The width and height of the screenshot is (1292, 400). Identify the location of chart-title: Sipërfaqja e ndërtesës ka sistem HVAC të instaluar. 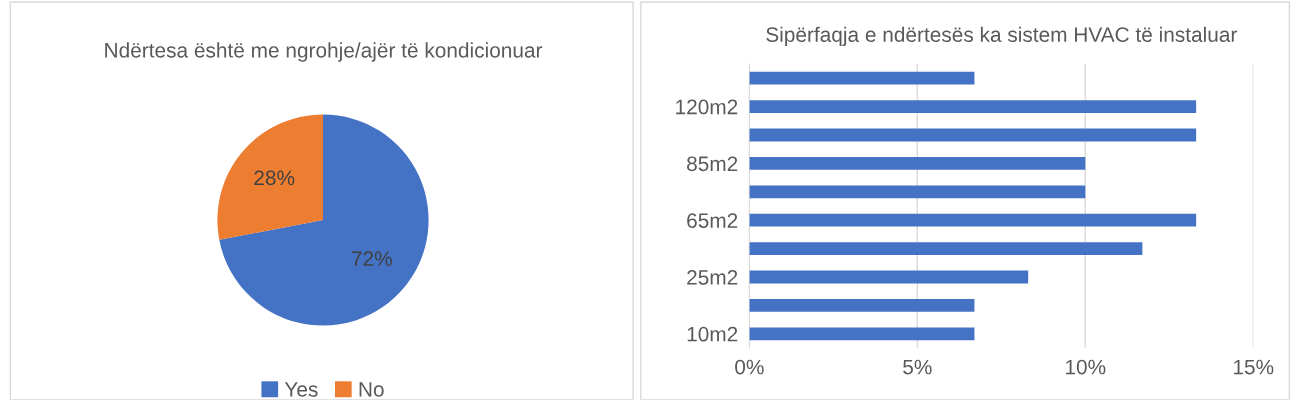
(1001, 36).